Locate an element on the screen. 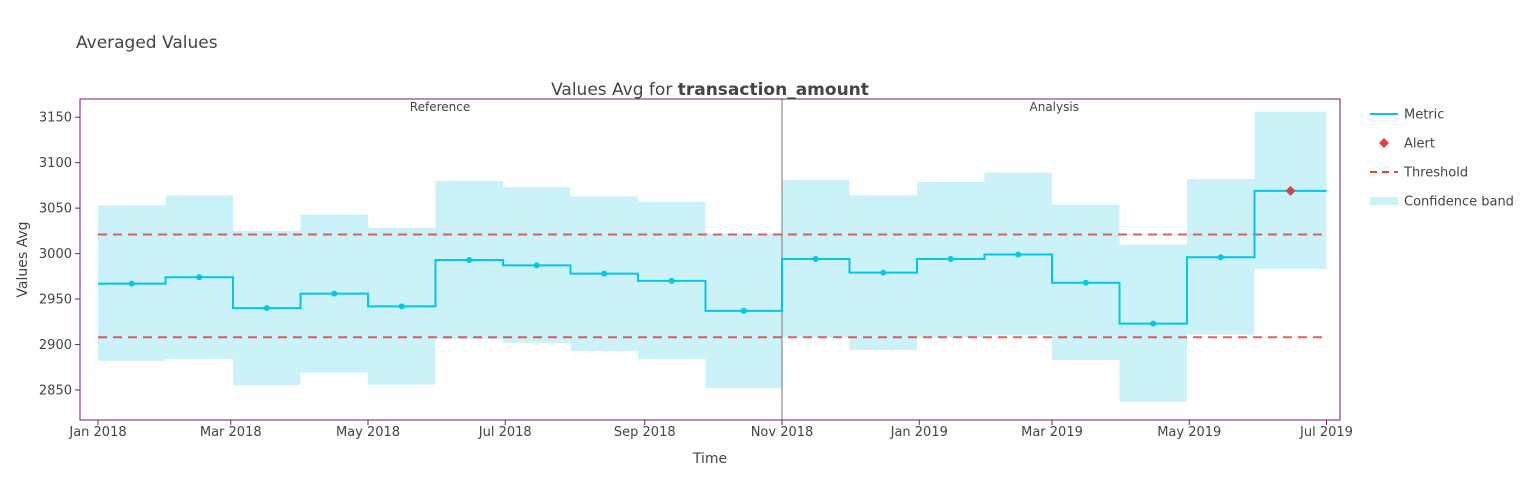 The height and width of the screenshot is (500, 1522). x-tick-label: Mar 2019 is located at coordinates (1052, 432).